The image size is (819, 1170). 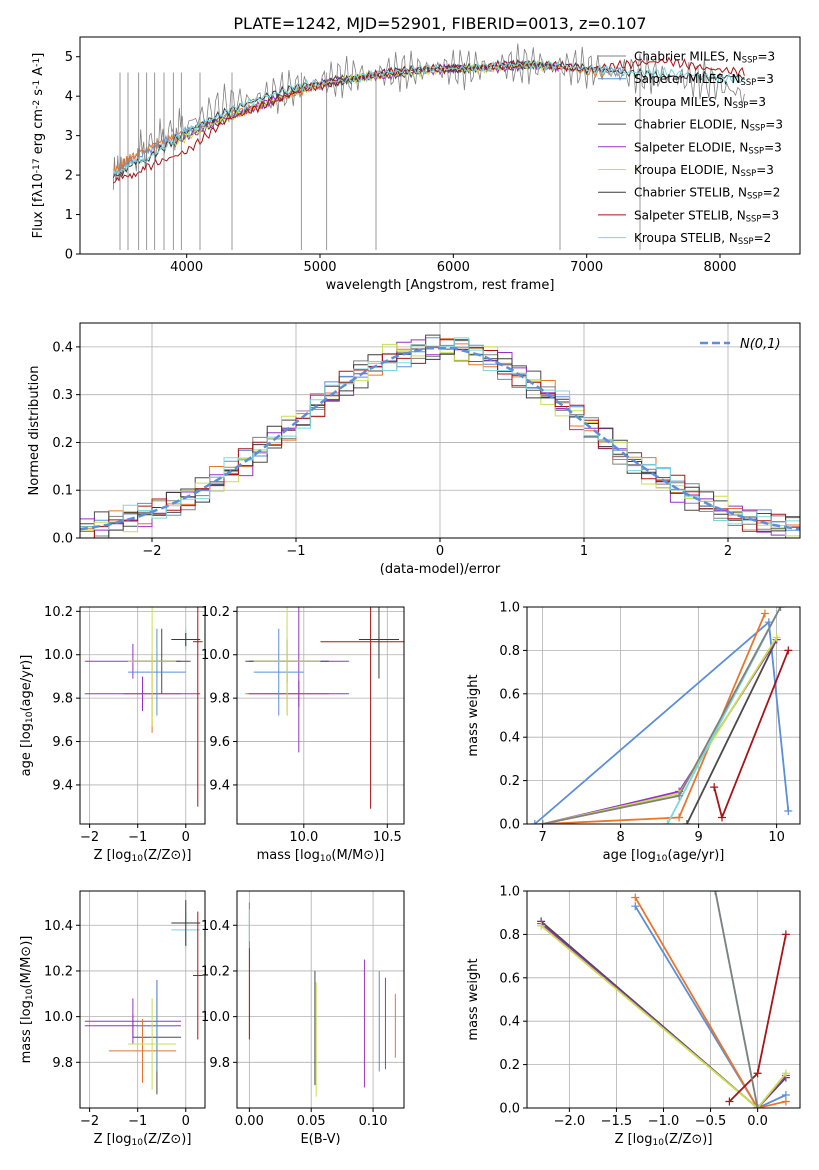 What do you see at coordinates (215, 1017) in the screenshot?
I see `y-tick-label: 10.0` at bounding box center [215, 1017].